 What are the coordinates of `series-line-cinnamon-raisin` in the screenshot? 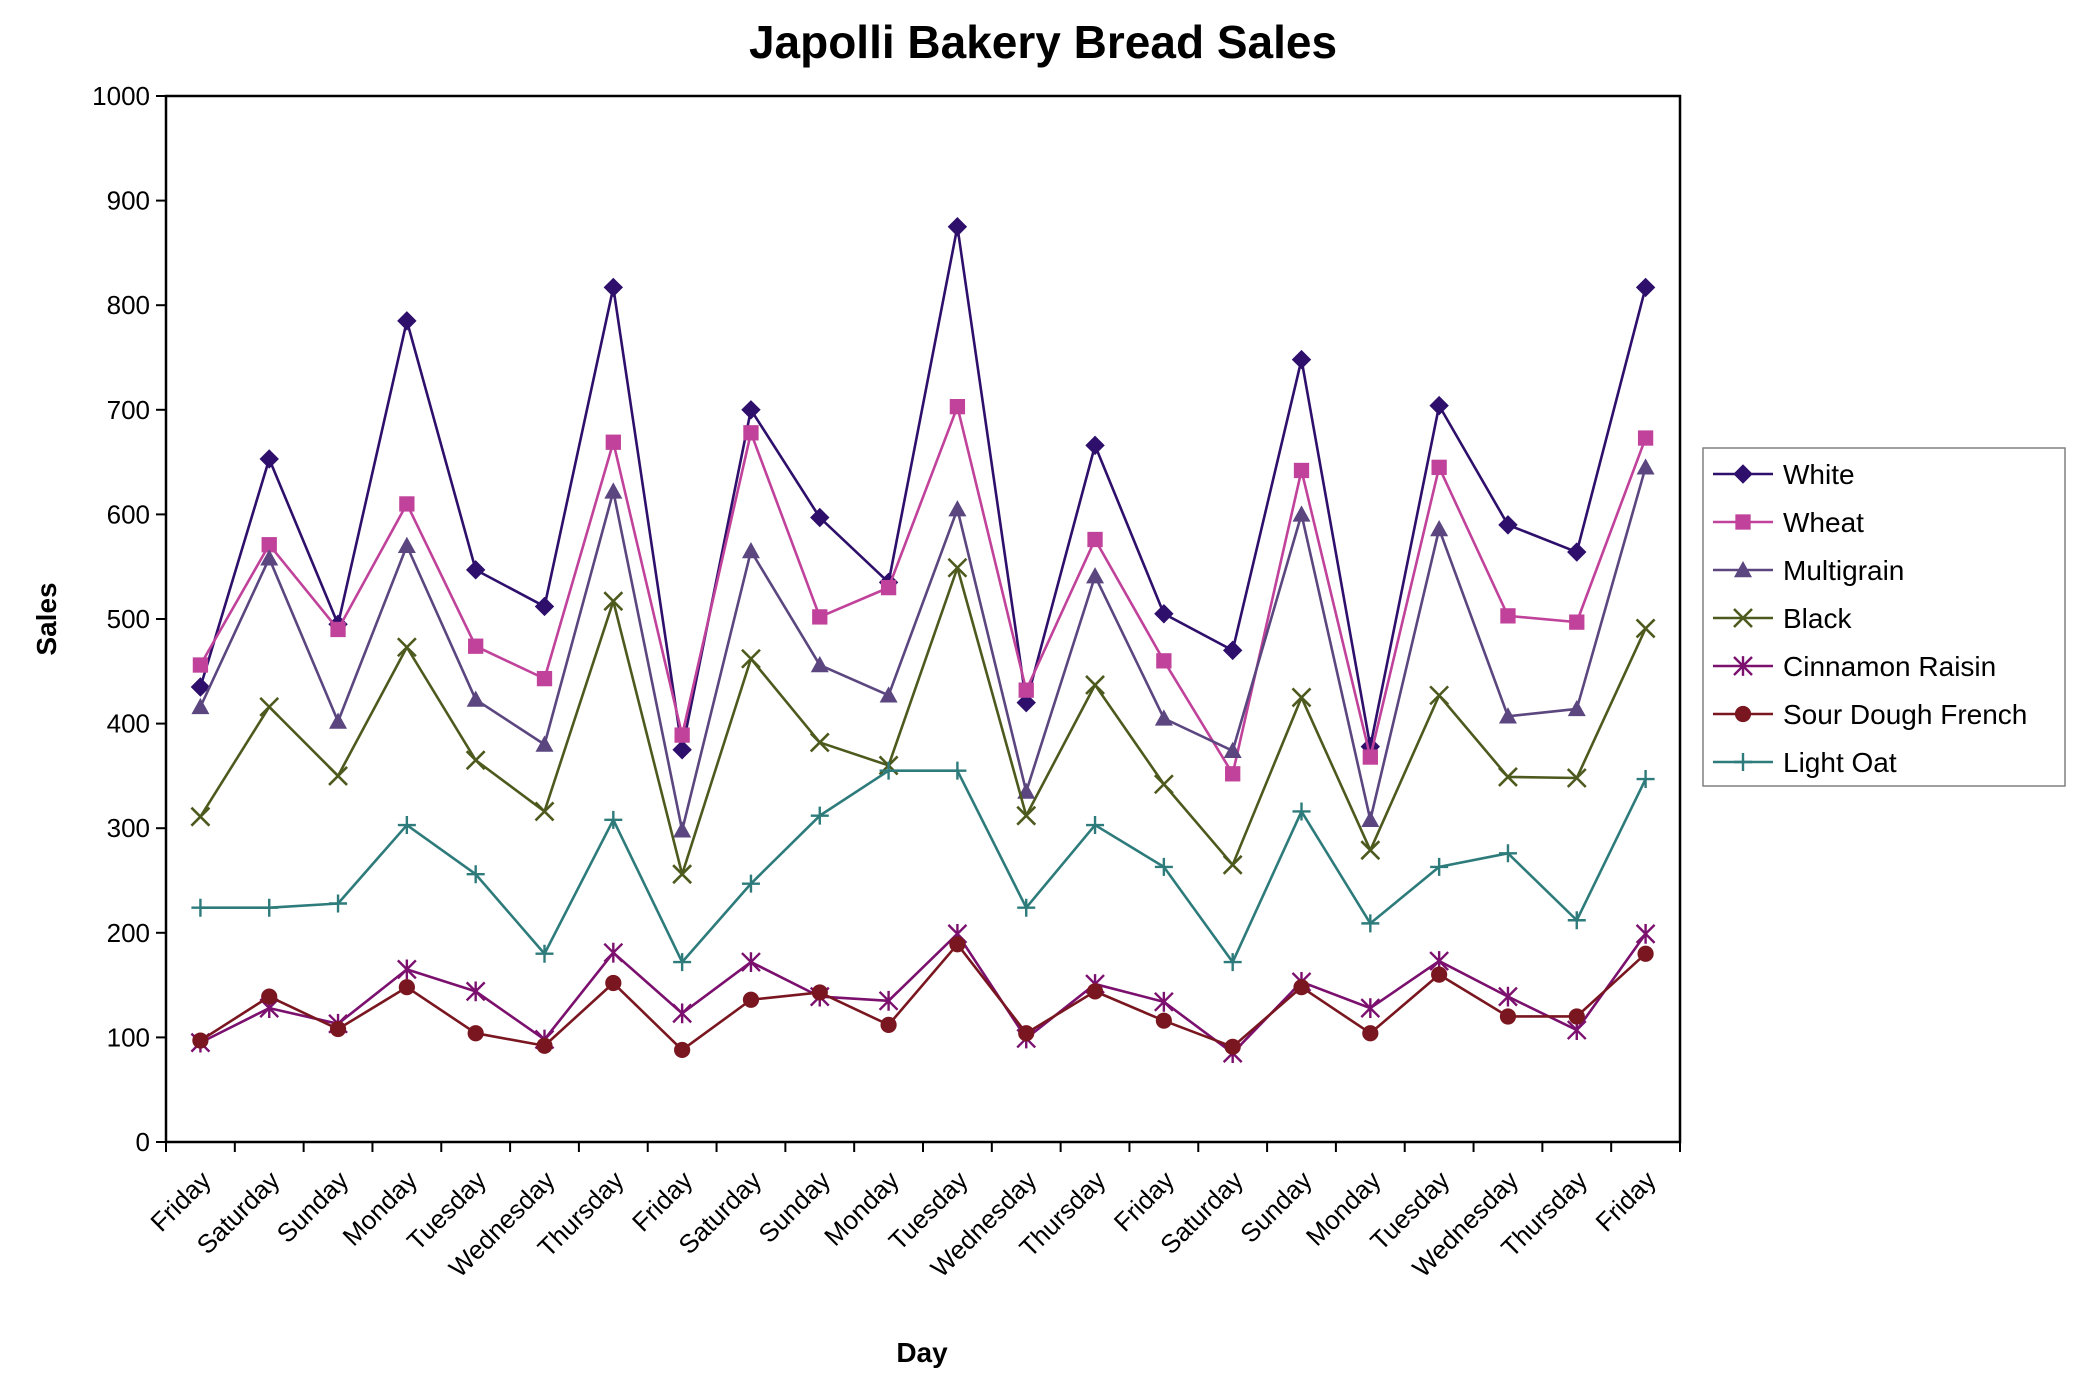 It's located at (923, 993).